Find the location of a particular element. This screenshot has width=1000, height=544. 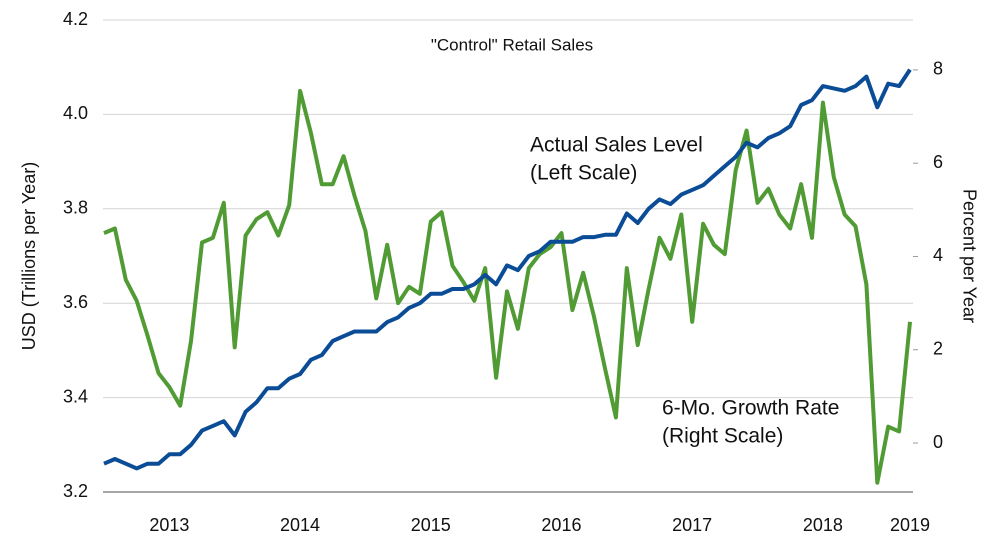

annotation: 6-Mo. Growth Rate is located at coordinates (750, 408).